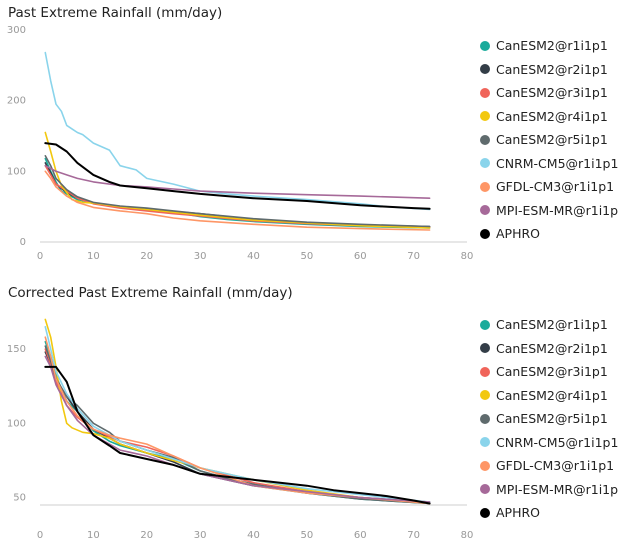 This screenshot has height=544, width=619. I want to click on y-tick-label: 0, so click(23, 242).